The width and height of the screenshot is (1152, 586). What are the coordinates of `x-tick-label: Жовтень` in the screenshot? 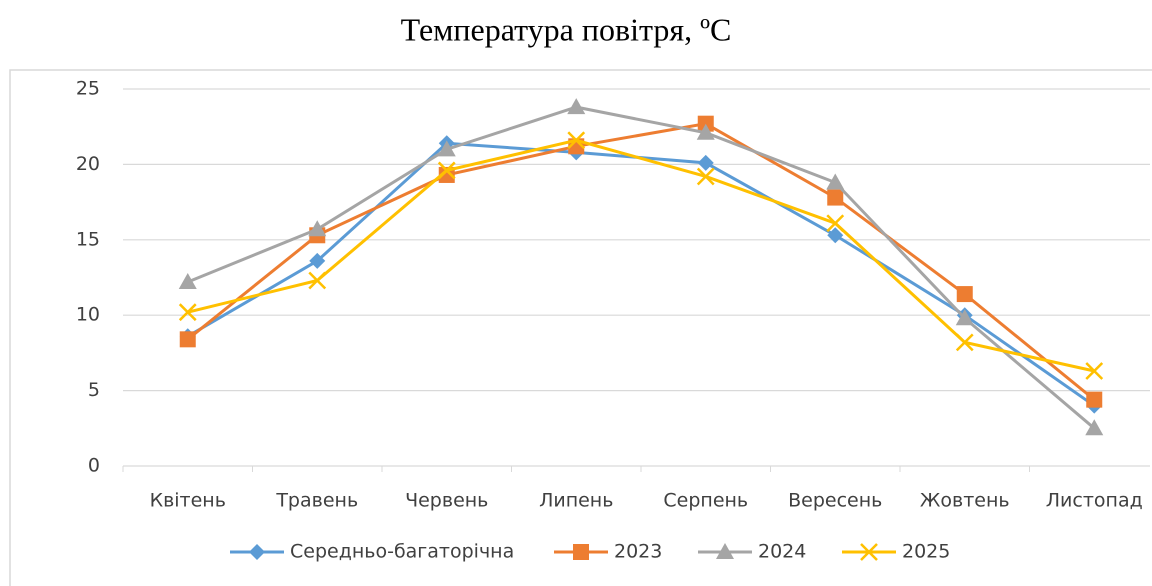 It's located at (965, 501).